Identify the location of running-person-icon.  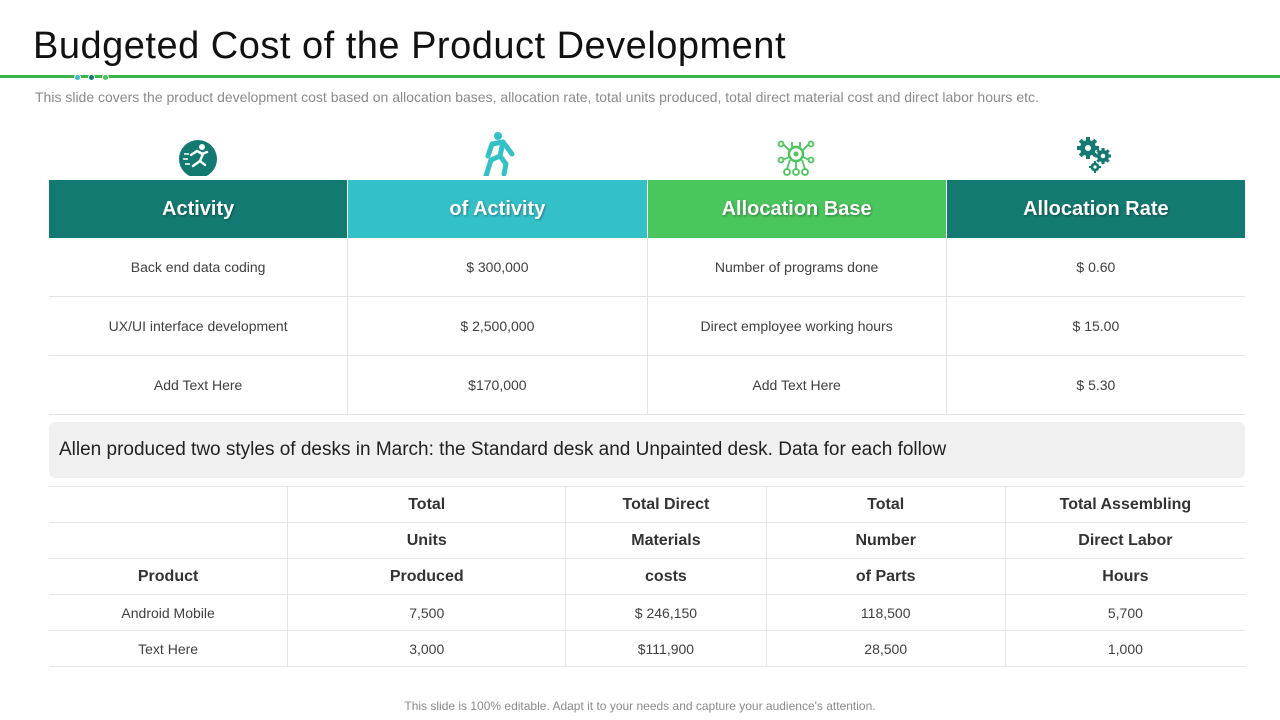
(498, 154).